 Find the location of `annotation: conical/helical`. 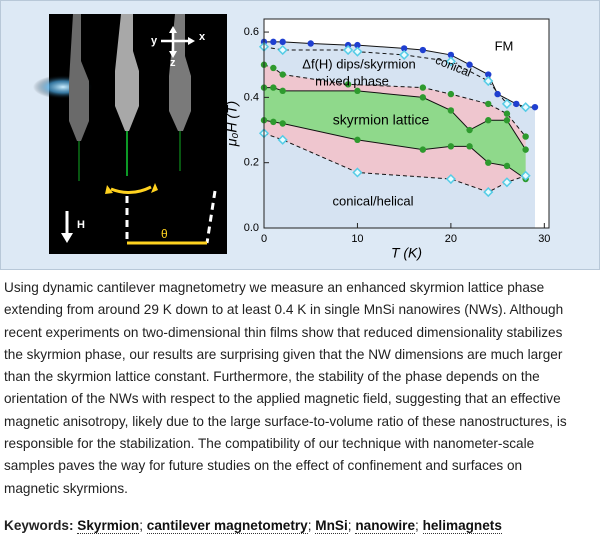

annotation: conical/helical is located at coordinates (373, 200).